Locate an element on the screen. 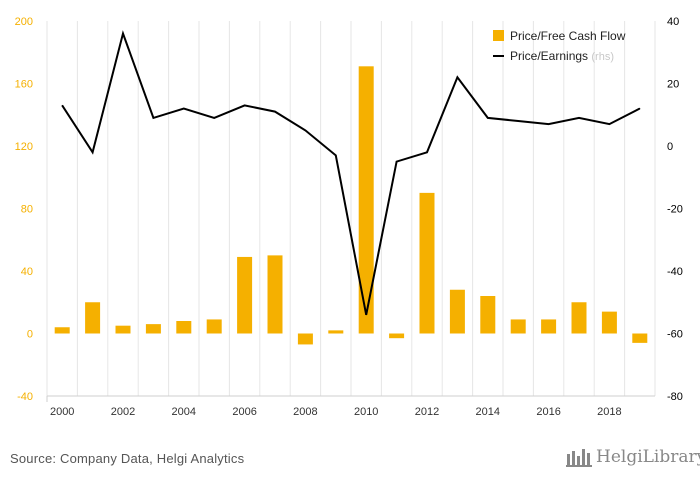  x-tick-label: 2006 is located at coordinates (244, 412).